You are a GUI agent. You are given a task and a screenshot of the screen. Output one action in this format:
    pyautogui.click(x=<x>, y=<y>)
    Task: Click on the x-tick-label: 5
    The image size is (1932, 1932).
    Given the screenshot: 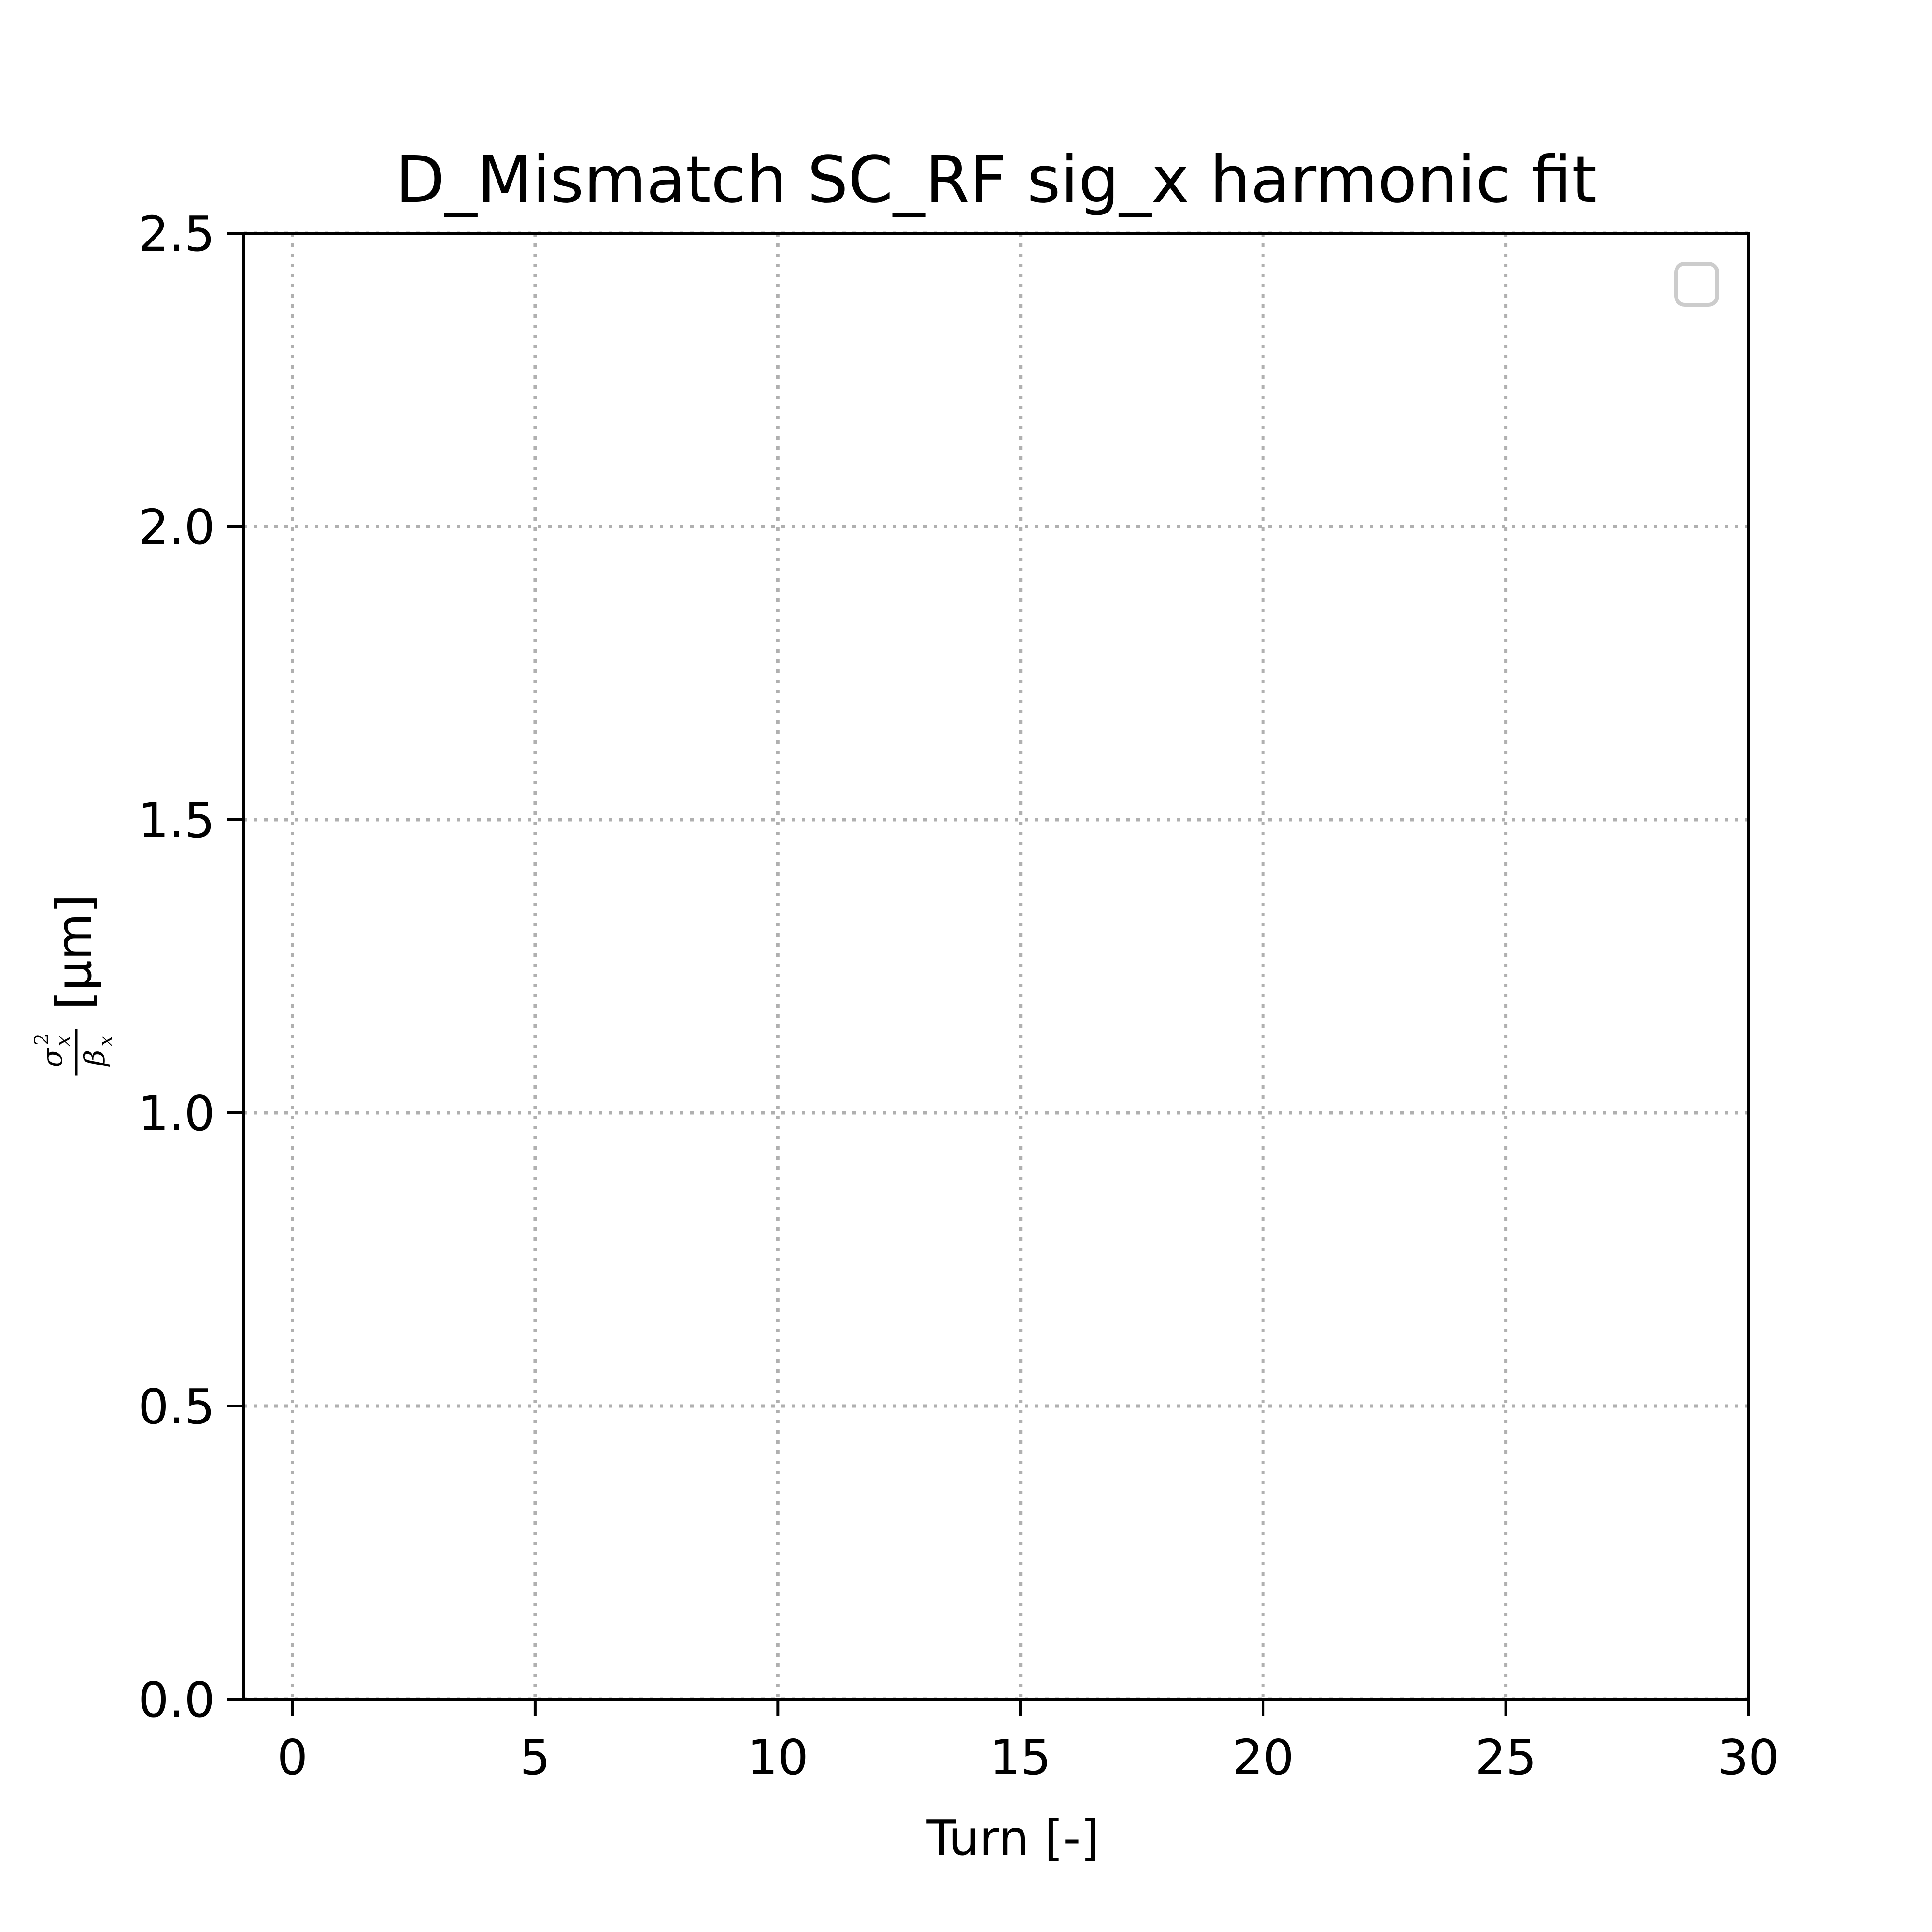 What is the action you would take?
    pyautogui.click(x=535, y=1757)
    